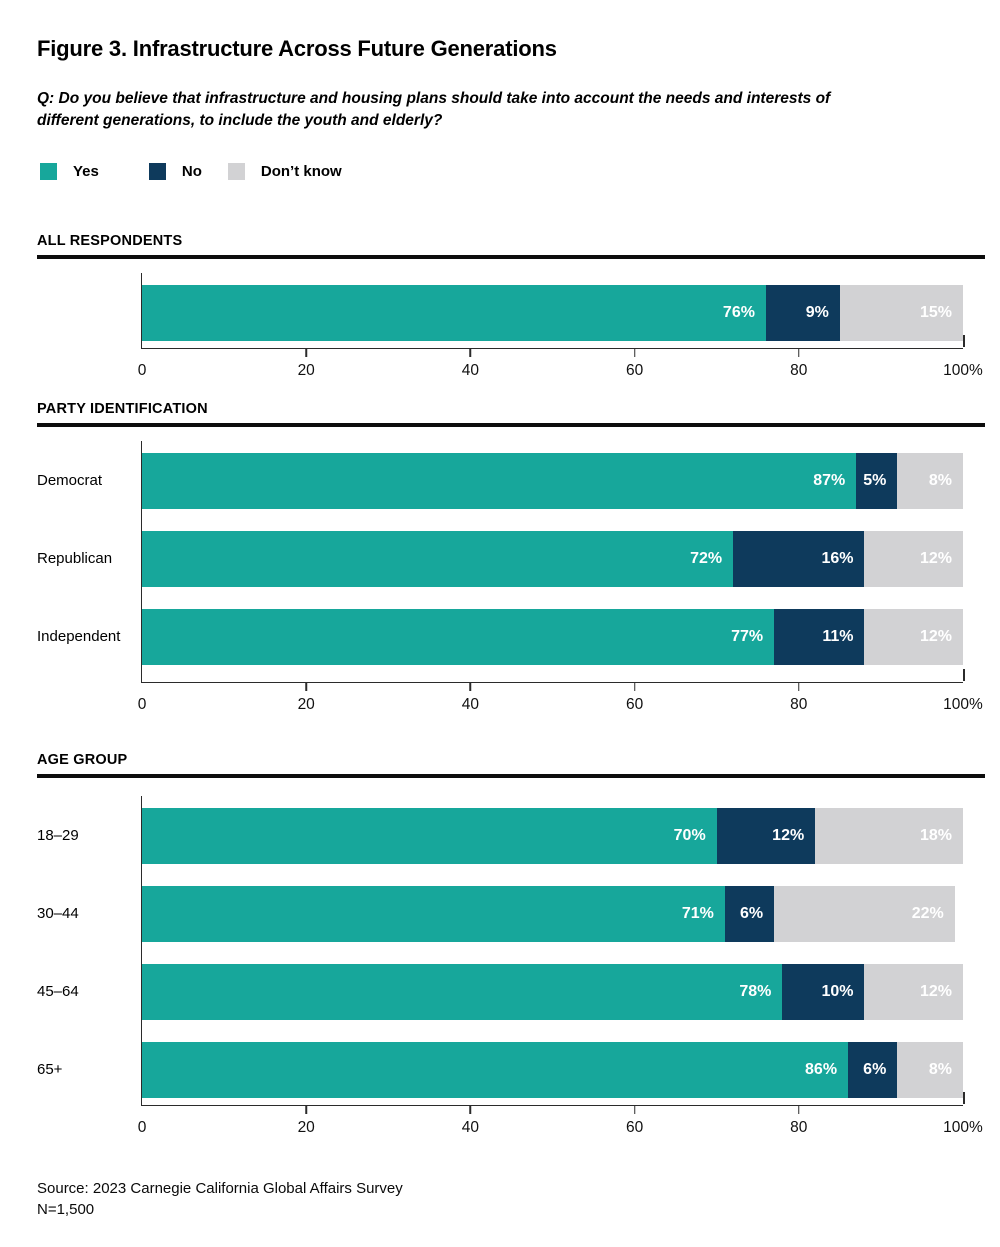  I want to click on bar-segment-yes: 86%, so click(495, 1069).